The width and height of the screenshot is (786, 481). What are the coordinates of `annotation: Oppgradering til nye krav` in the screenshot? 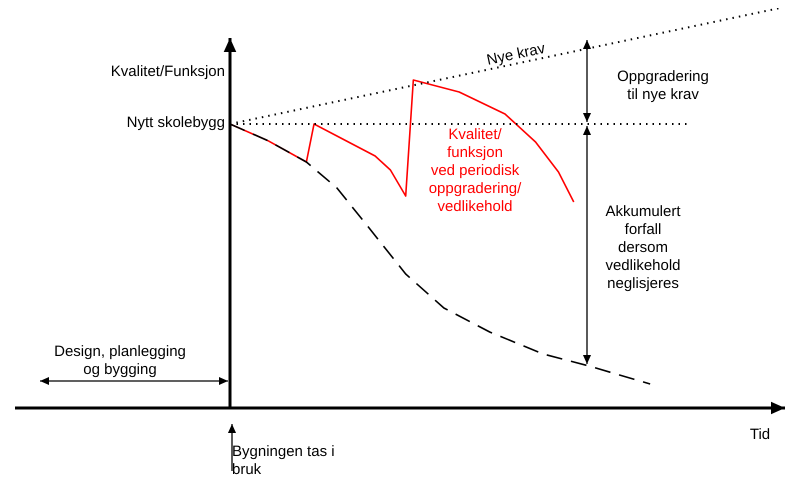 It's located at (663, 86).